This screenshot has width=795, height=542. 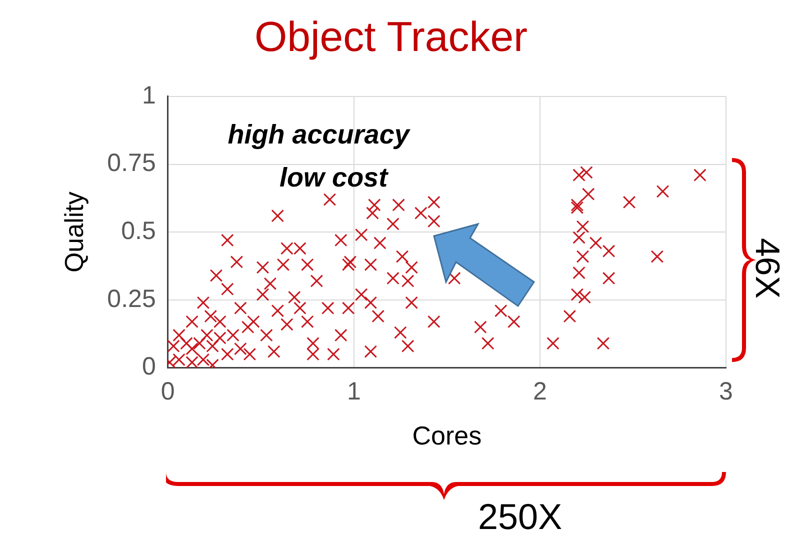 What do you see at coordinates (520, 517) in the screenshot?
I see `text: 250X` at bounding box center [520, 517].